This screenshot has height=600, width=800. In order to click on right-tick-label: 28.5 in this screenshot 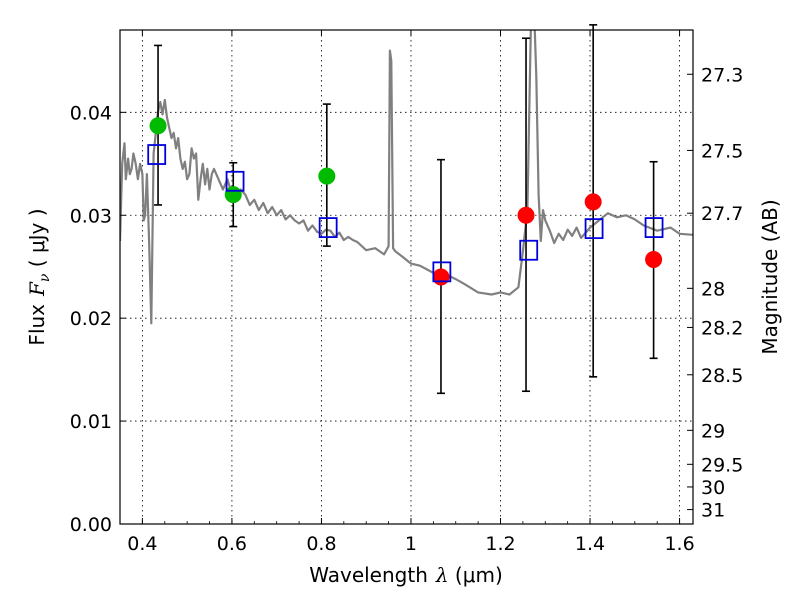, I will do `click(722, 376)`.